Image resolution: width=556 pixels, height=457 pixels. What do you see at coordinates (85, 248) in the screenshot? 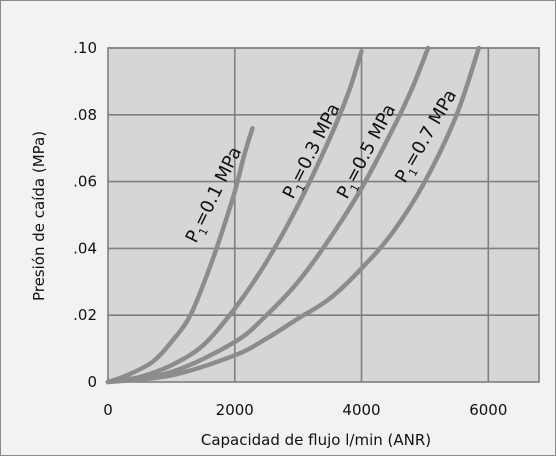
I see `y-tick-label: .04` at bounding box center [85, 248].